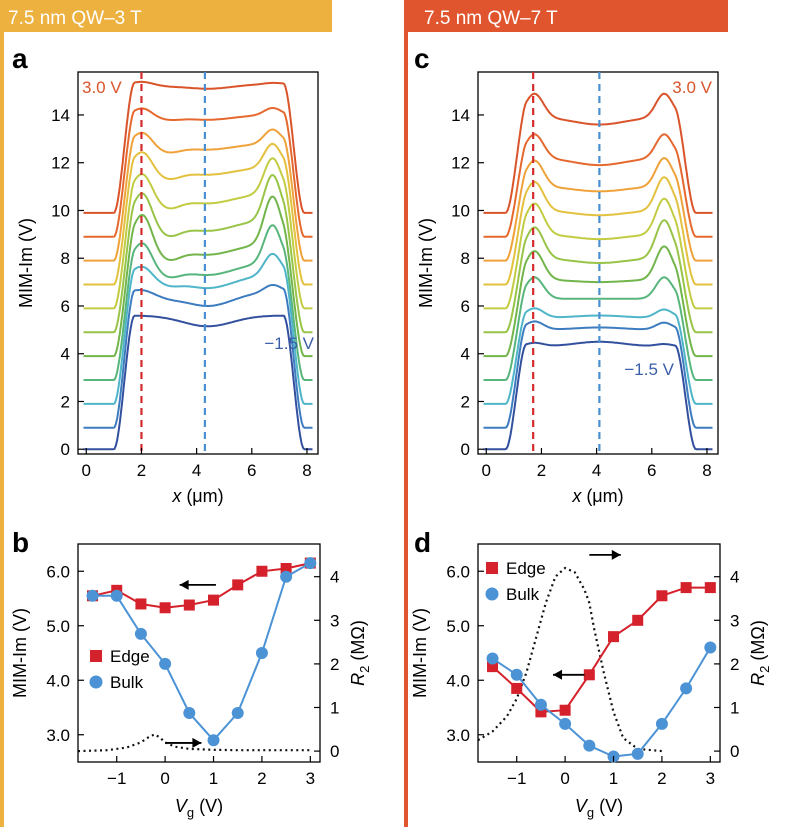  What do you see at coordinates (60, 115) in the screenshot?
I see `y-tick-label: 14` at bounding box center [60, 115].